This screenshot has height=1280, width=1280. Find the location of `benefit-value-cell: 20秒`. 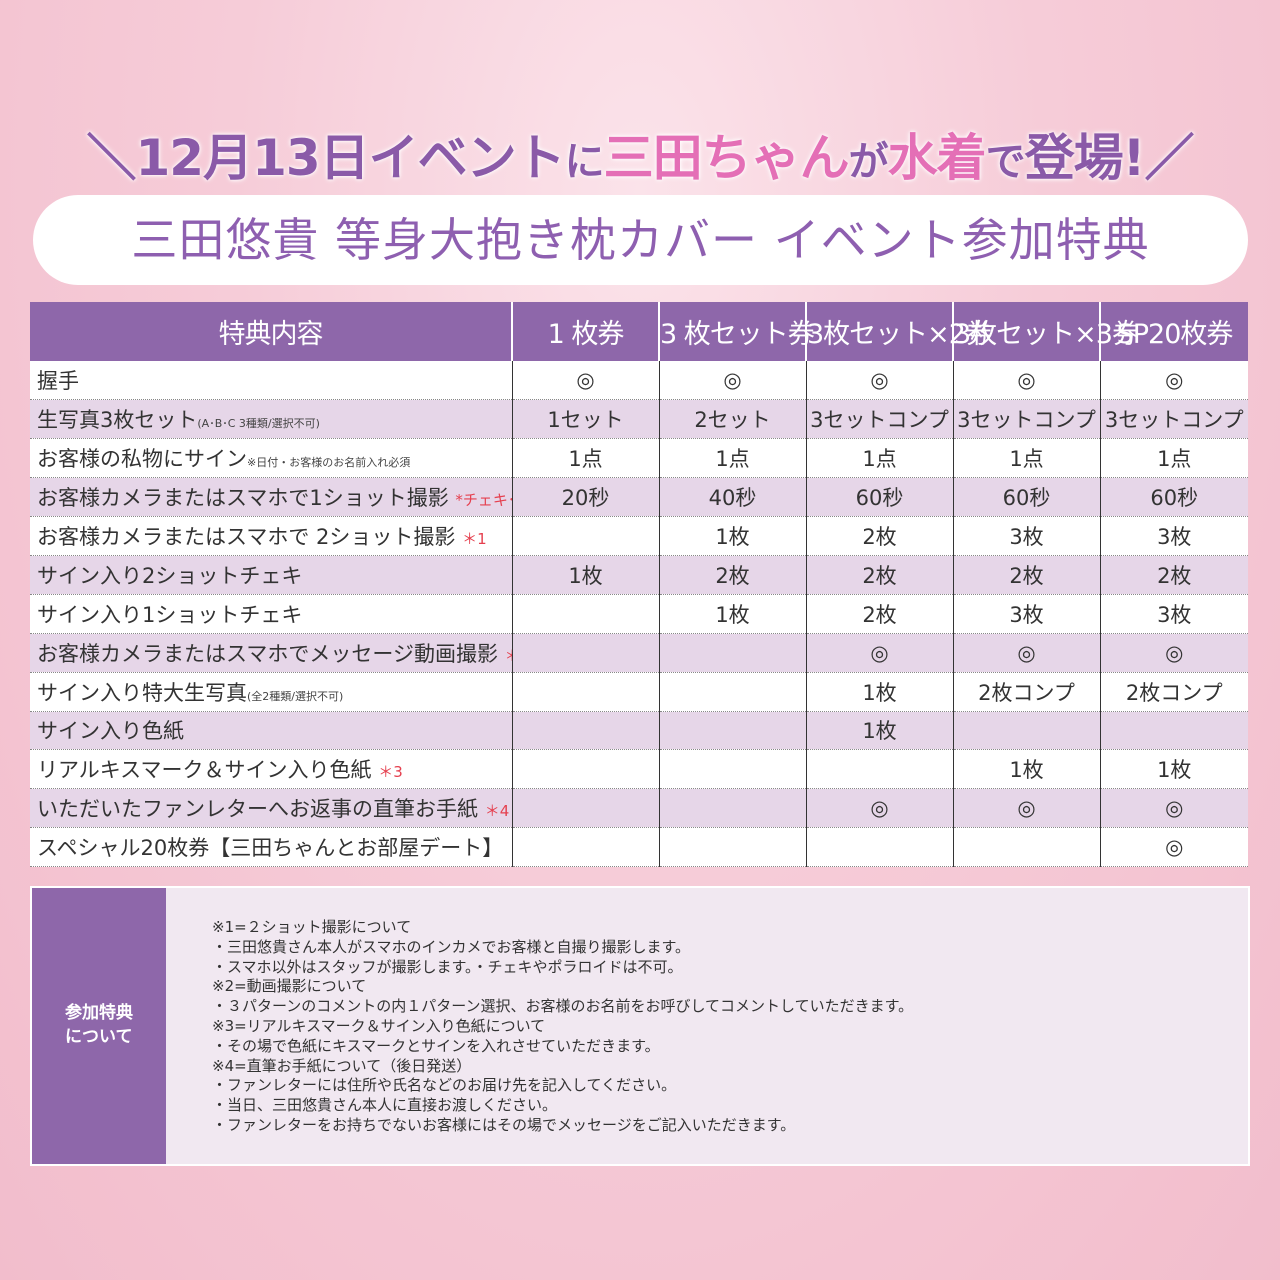

benefit-value-cell: 20秒 is located at coordinates (585, 497).